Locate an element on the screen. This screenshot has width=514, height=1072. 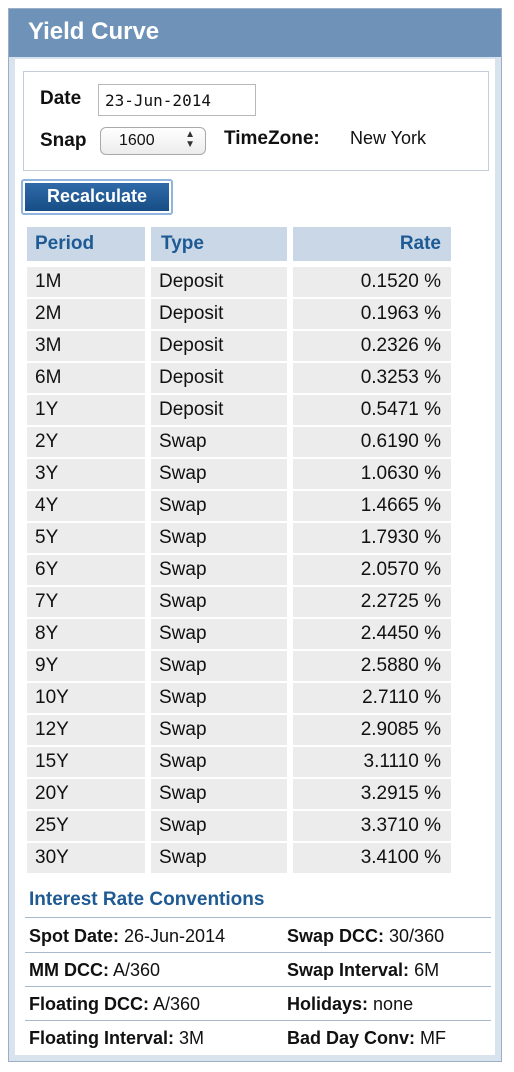
rate-cell: 2.2725 % is located at coordinates (372, 602).